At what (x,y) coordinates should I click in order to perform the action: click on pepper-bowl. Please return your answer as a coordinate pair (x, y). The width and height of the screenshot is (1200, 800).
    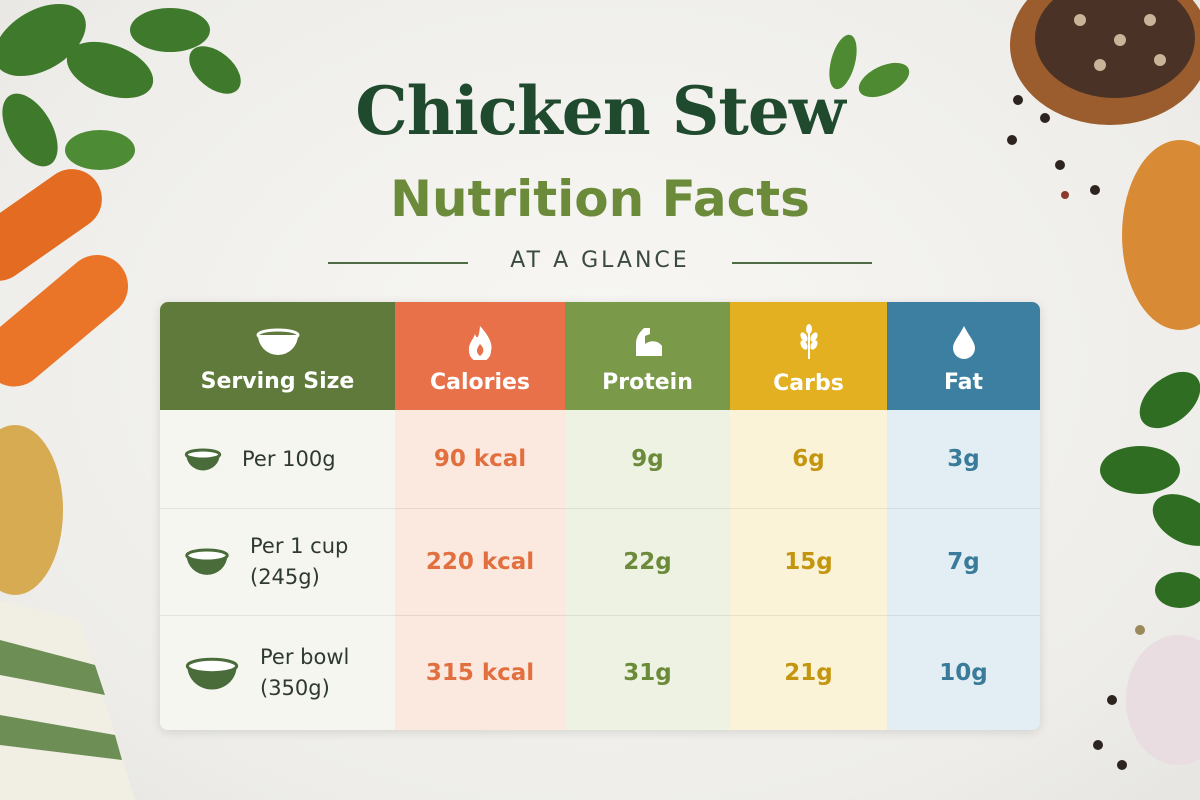
    Looking at the image, I should click on (1105, 62).